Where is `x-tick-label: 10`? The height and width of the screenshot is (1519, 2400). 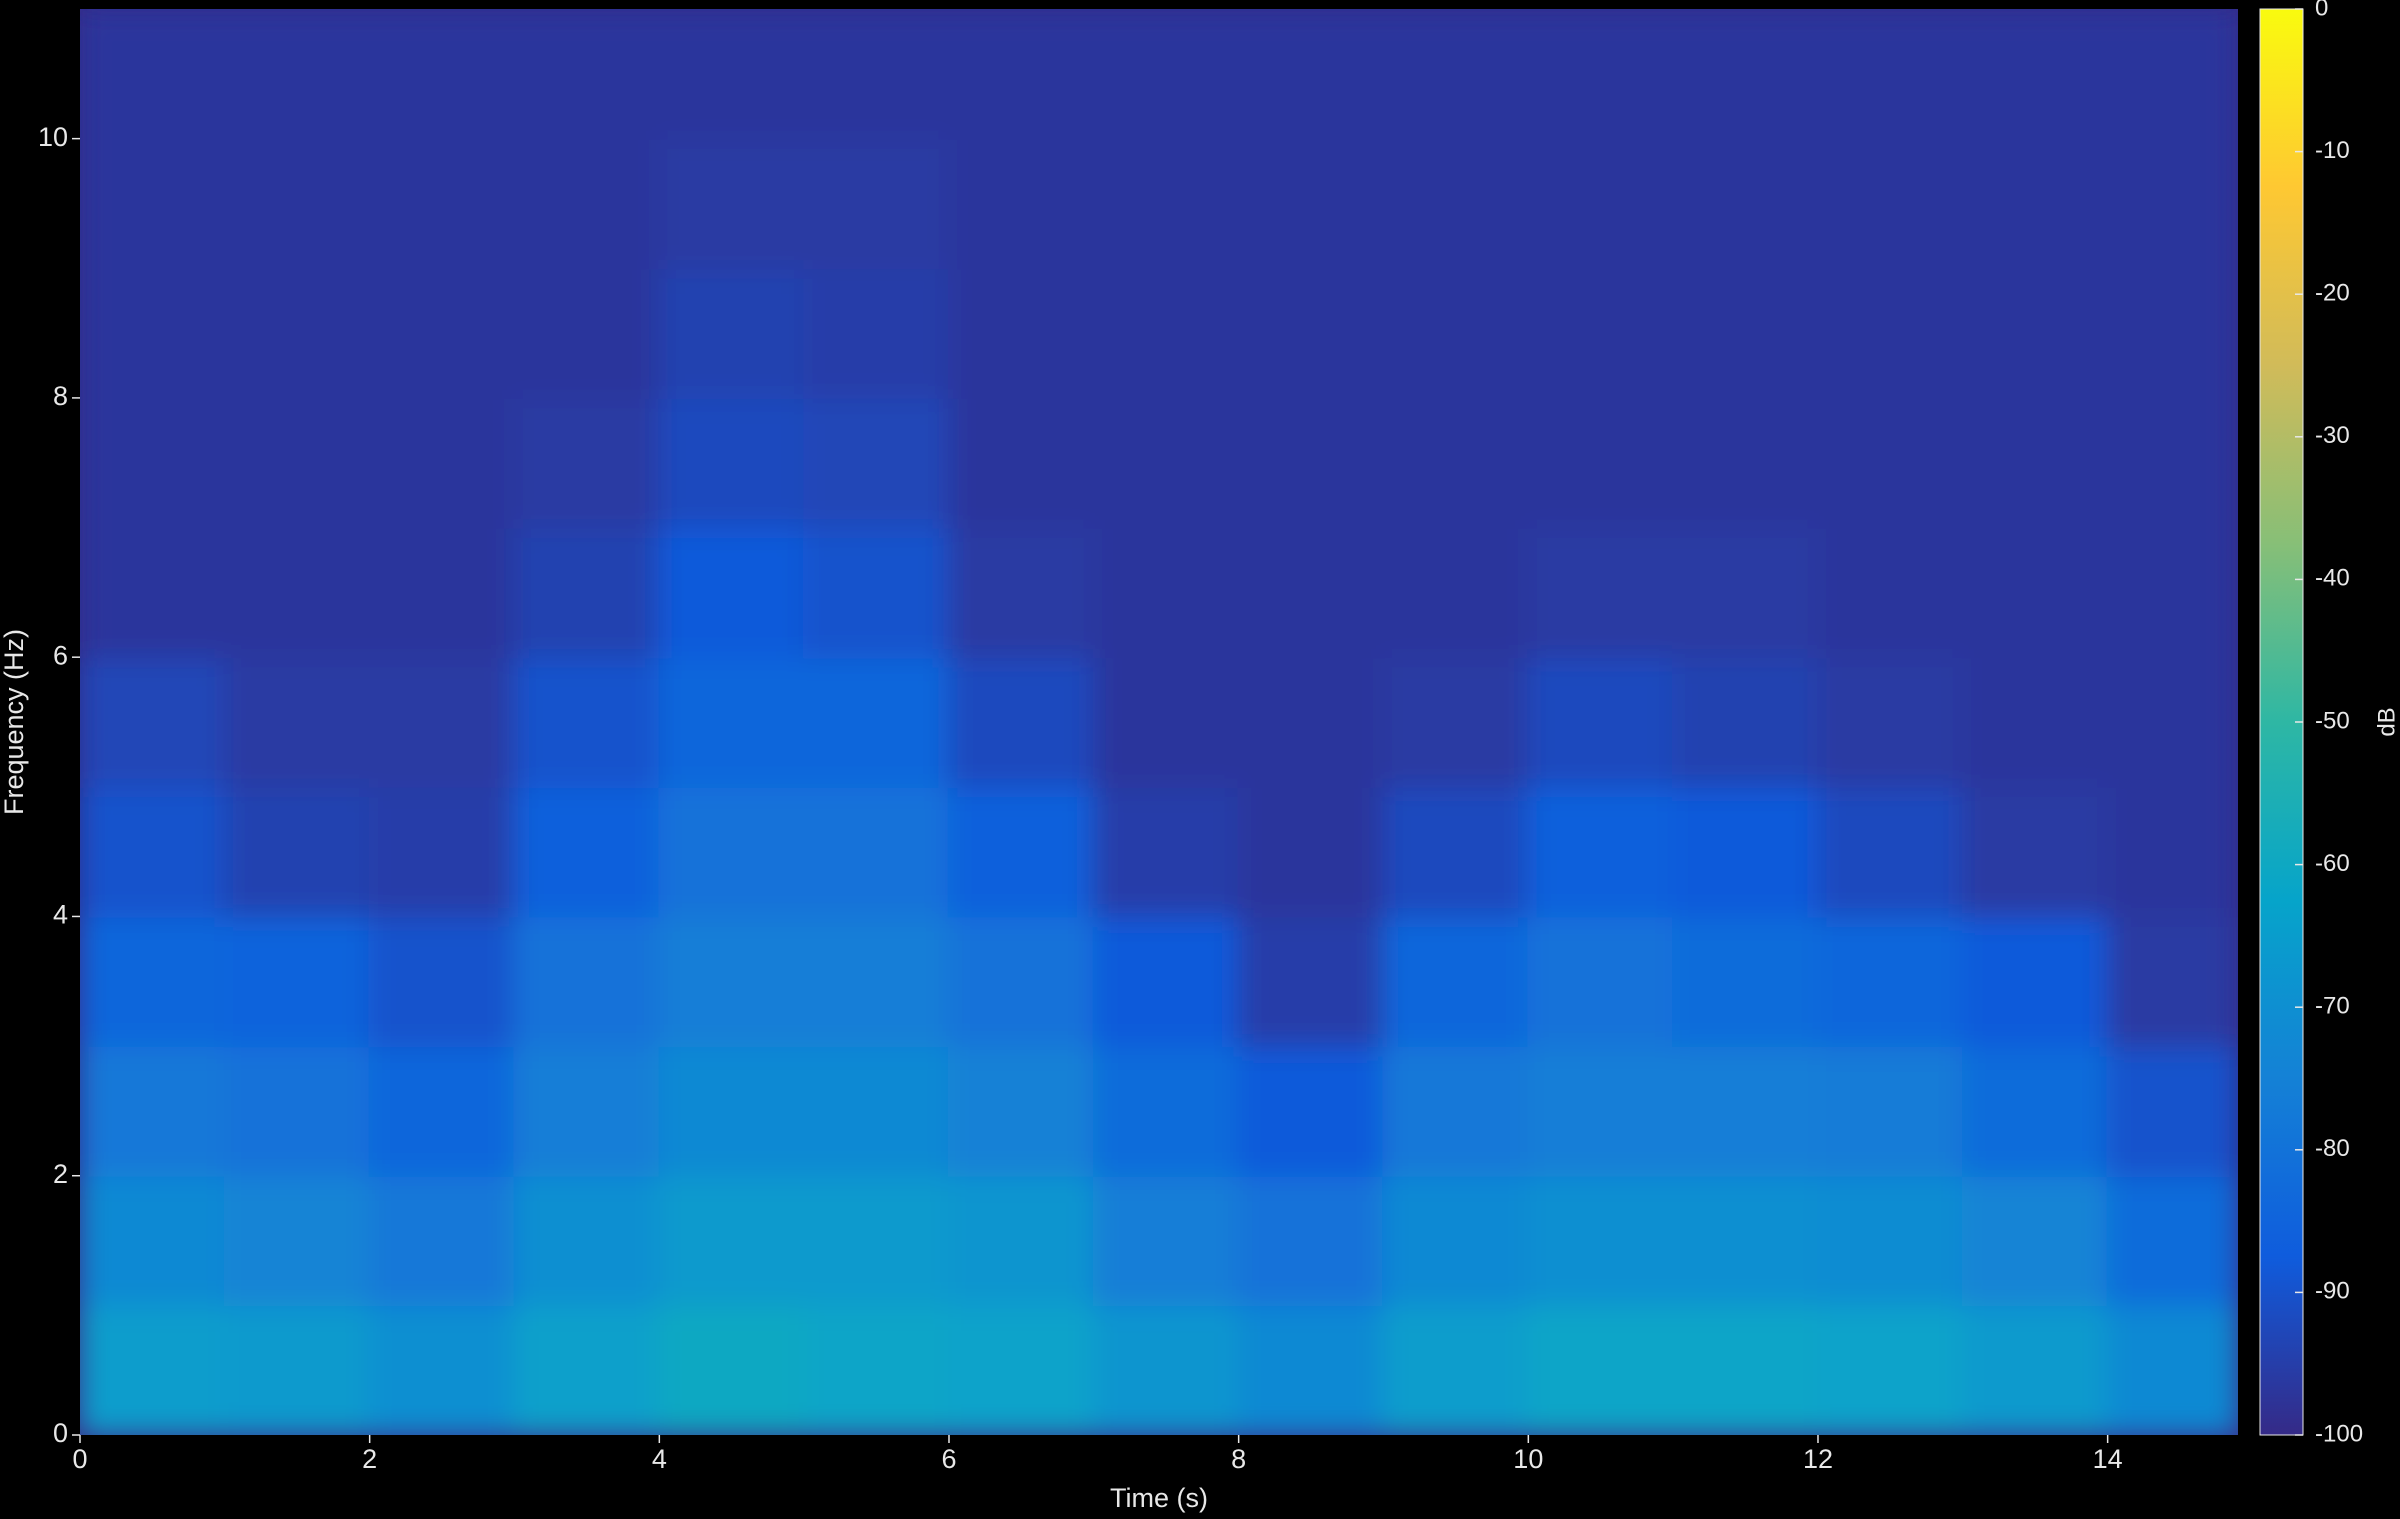
x-tick-label: 10 is located at coordinates (1528, 1459).